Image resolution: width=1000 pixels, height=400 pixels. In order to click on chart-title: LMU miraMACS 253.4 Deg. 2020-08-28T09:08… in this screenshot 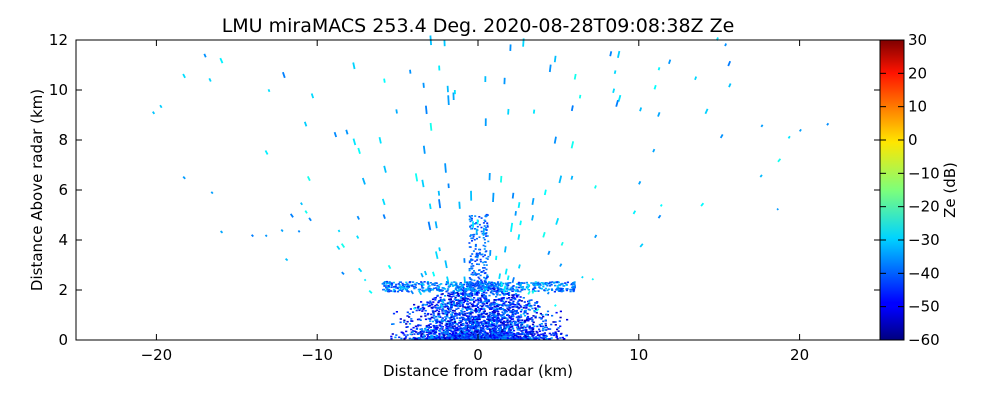, I will do `click(478, 26)`.